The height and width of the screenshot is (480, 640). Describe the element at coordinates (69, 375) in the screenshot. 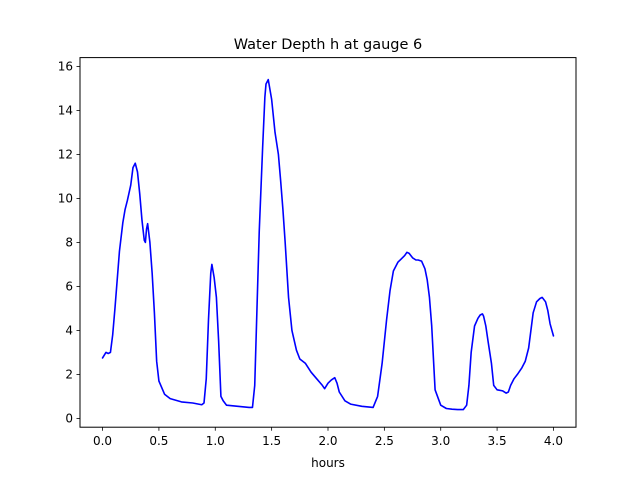

I see `y-tick-label: 2` at that location.